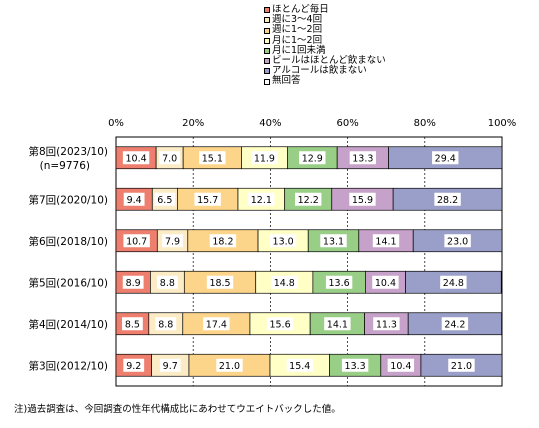 The image size is (539, 428). I want to click on x-tick-label: 20%, so click(193, 123).